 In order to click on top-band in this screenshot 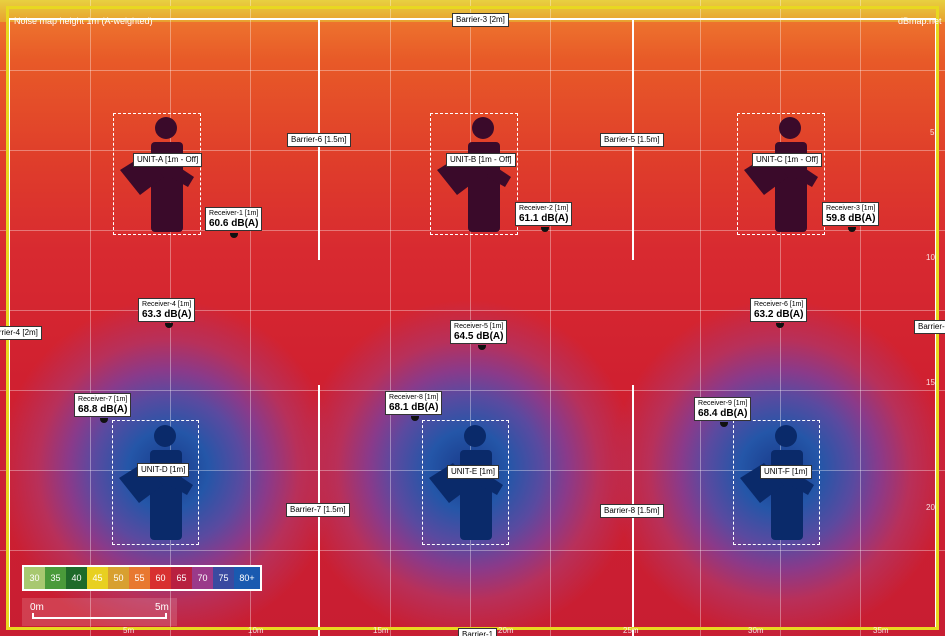, I will do `click(472, 11)`.